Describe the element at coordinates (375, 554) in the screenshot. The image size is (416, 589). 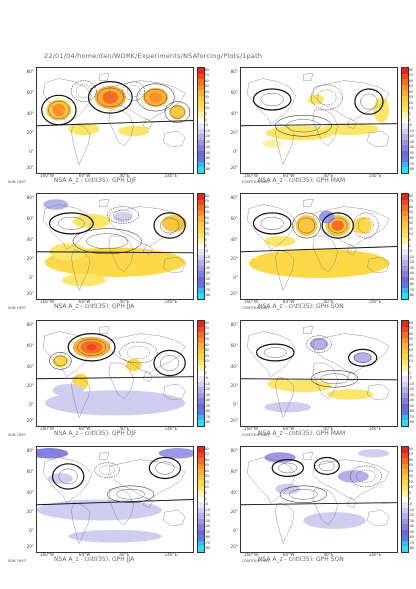
I see `lon-tick-label: 140°E` at that location.